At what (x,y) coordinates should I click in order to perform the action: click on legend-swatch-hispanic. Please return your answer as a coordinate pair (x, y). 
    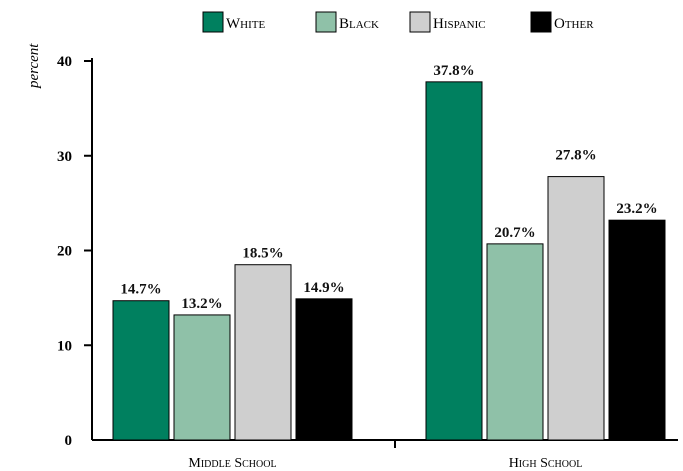
    Looking at the image, I should click on (420, 22).